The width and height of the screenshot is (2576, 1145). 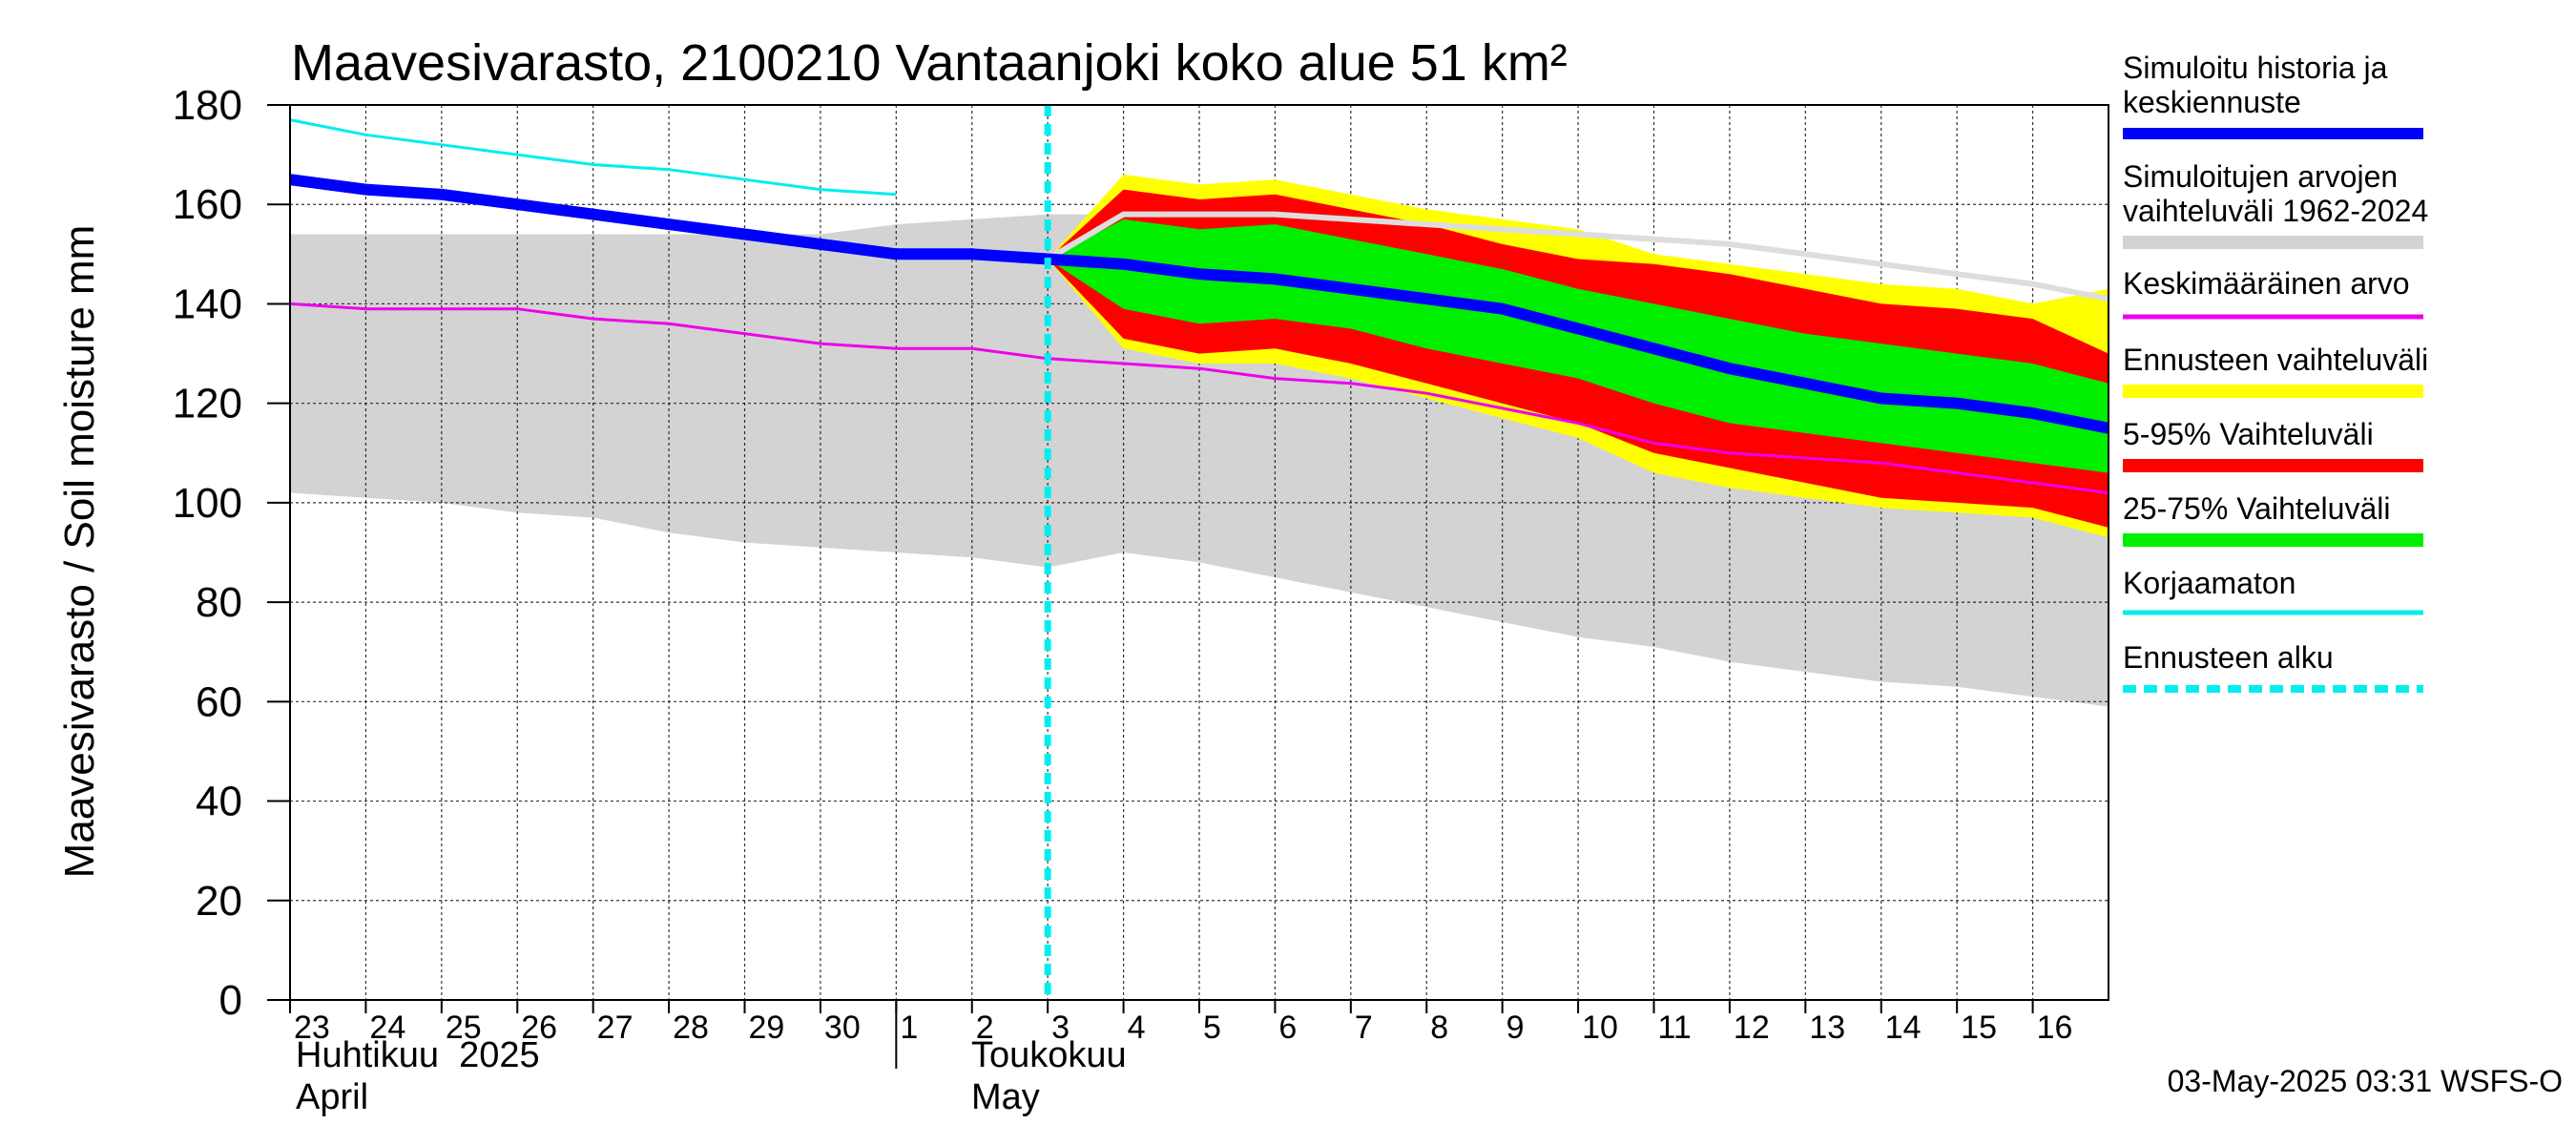 I want to click on x-tick-label: 29, so click(x=767, y=1028).